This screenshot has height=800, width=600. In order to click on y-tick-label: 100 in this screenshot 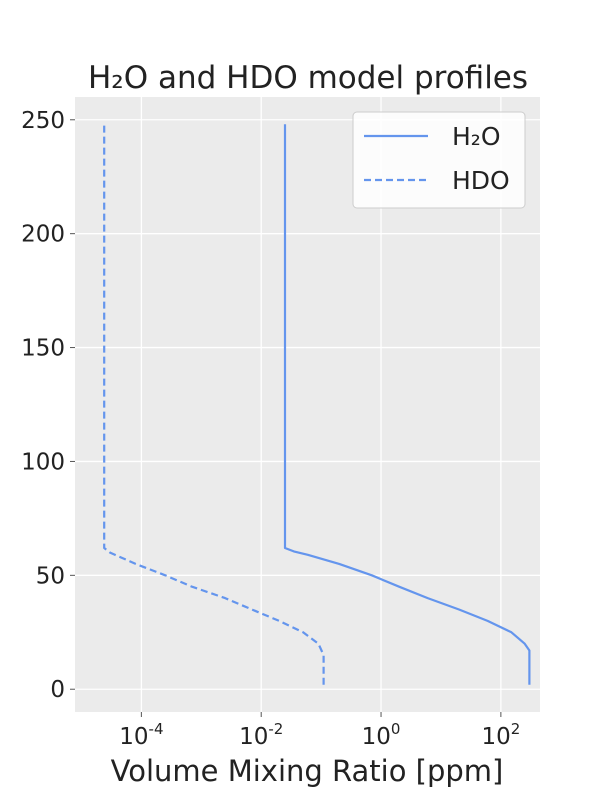, I will do `click(43, 462)`.